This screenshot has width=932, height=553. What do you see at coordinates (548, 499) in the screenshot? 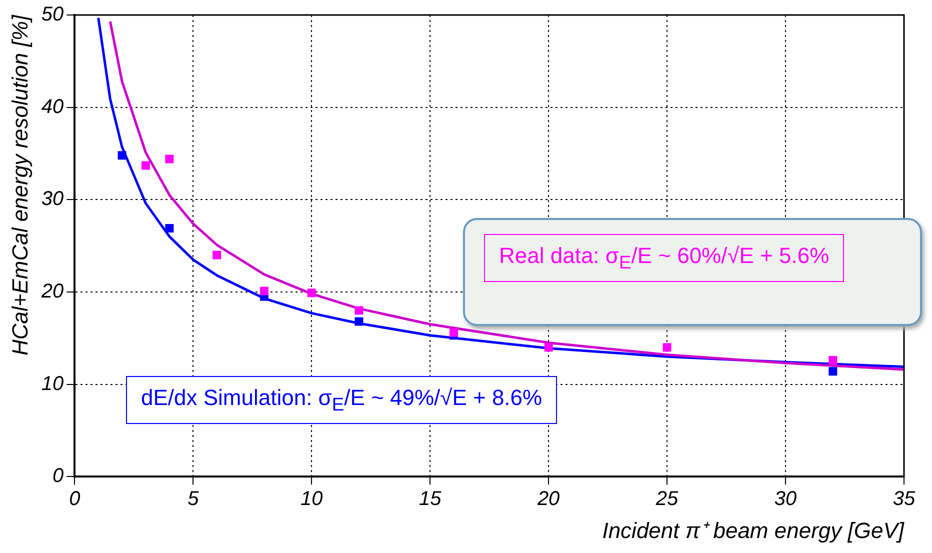
I see `x-tick-label: 20` at bounding box center [548, 499].